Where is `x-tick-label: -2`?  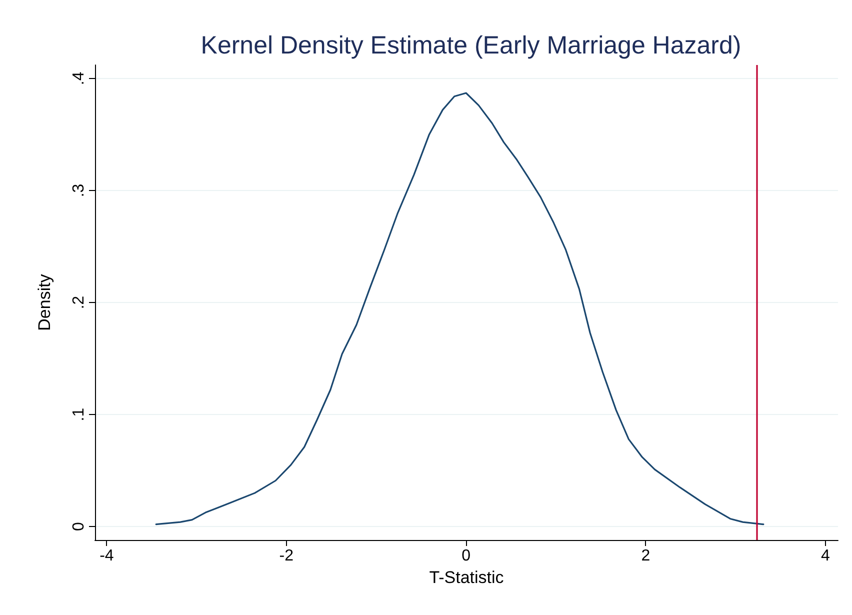
x-tick-label: -2 is located at coordinates (286, 556).